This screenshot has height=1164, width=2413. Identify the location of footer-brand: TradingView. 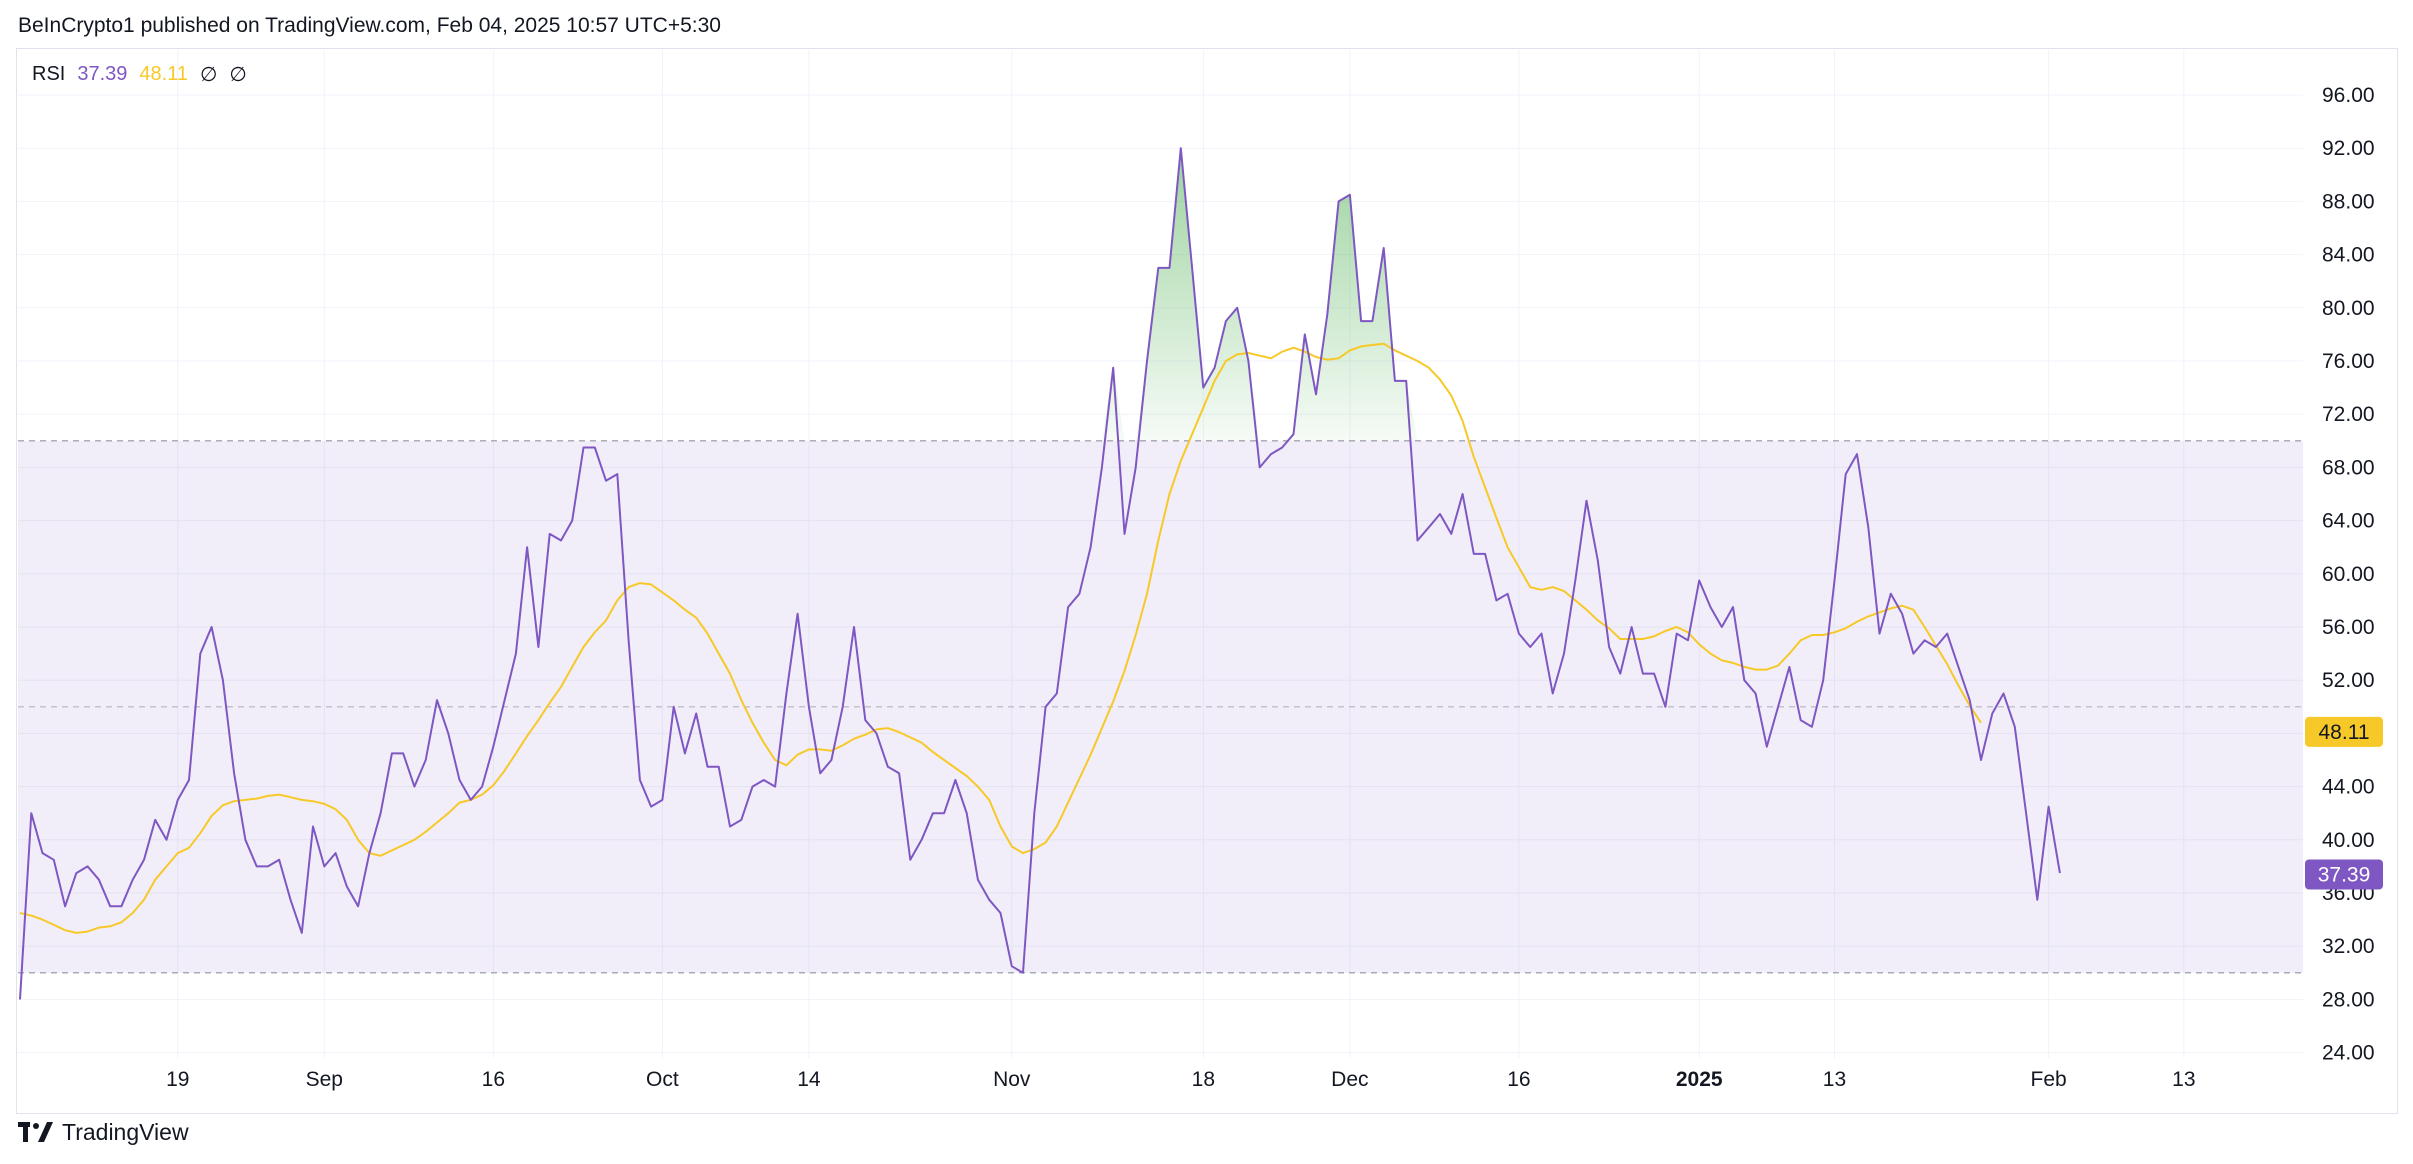
(103, 1132).